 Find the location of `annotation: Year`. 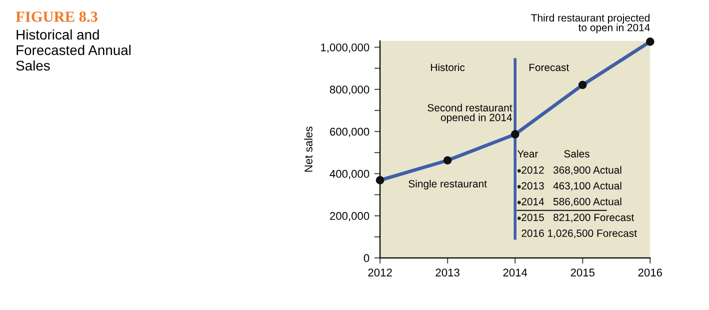

annotation: Year is located at coordinates (527, 154).